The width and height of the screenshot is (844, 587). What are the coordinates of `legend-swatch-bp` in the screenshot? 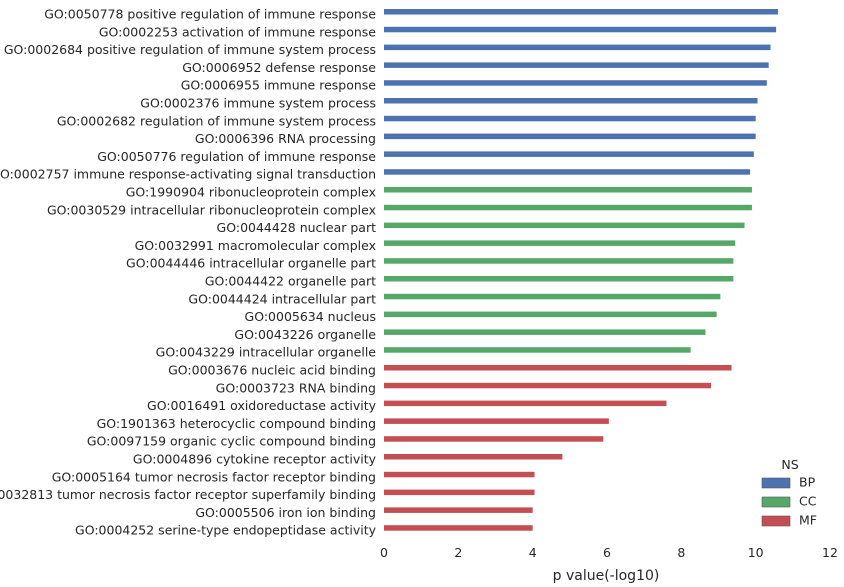 It's located at (776, 483).